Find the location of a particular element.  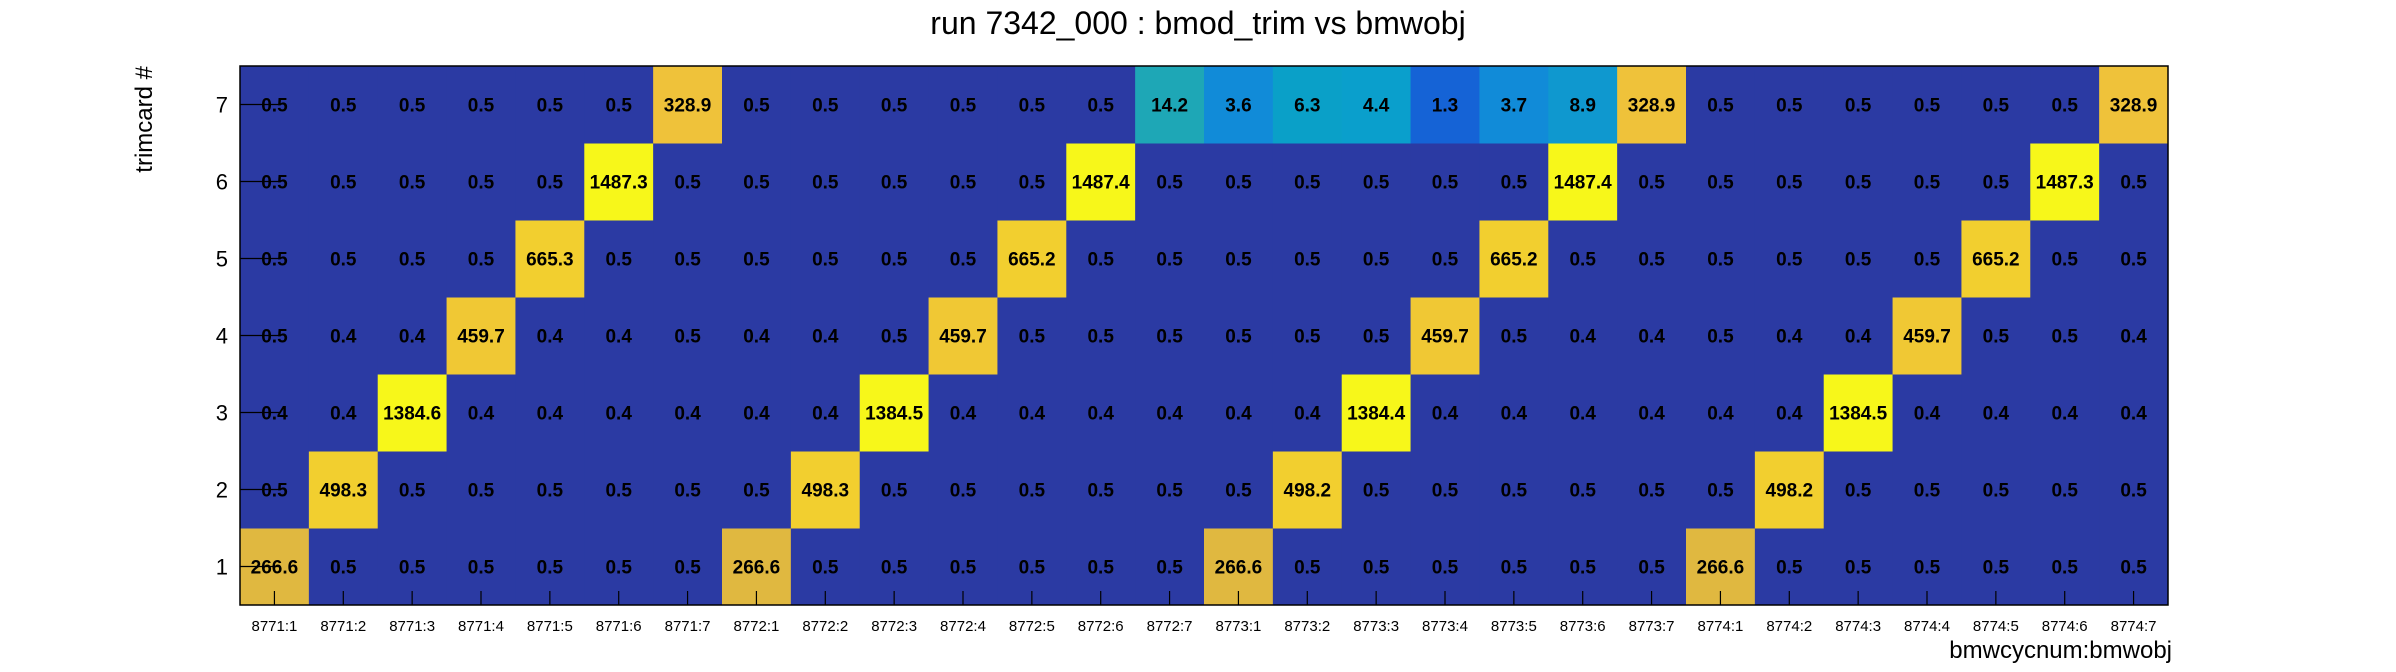

cell-value-label: 459.7 is located at coordinates (963, 337).